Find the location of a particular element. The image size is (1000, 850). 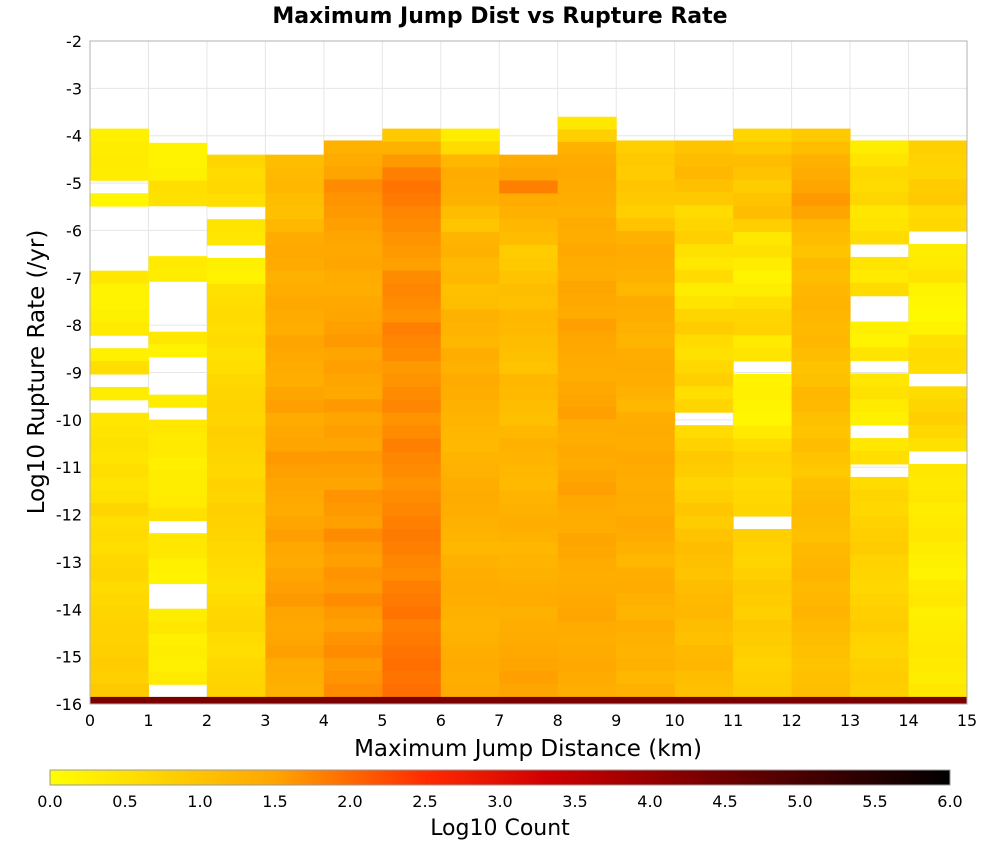

x-tick-label: 9 is located at coordinates (616, 720).